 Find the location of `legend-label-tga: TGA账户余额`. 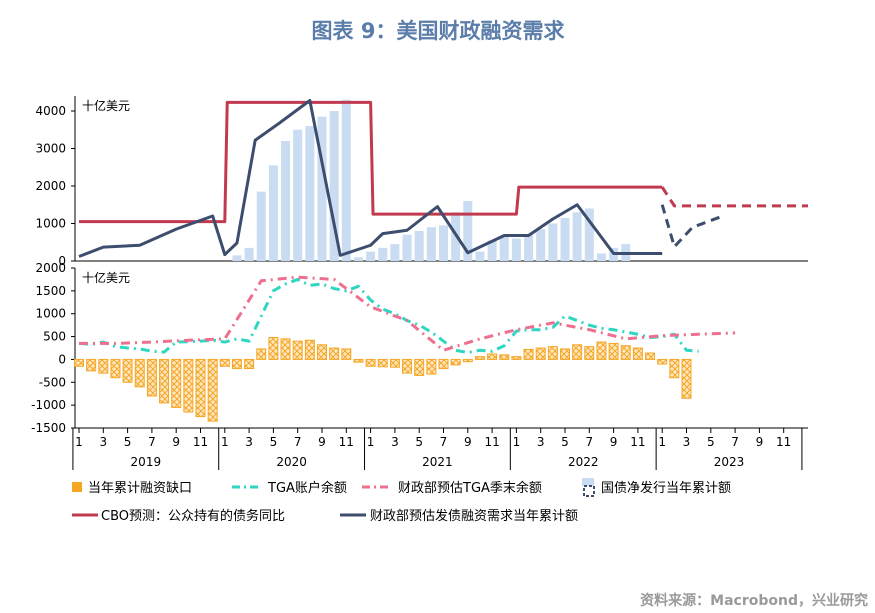

legend-label-tga: TGA账户余额 is located at coordinates (307, 488).